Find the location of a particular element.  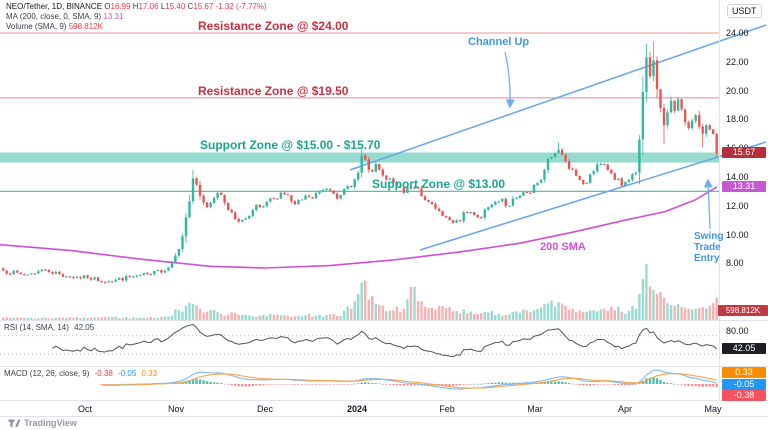

macd-signal-badge: 0.33 is located at coordinates (744, 372).